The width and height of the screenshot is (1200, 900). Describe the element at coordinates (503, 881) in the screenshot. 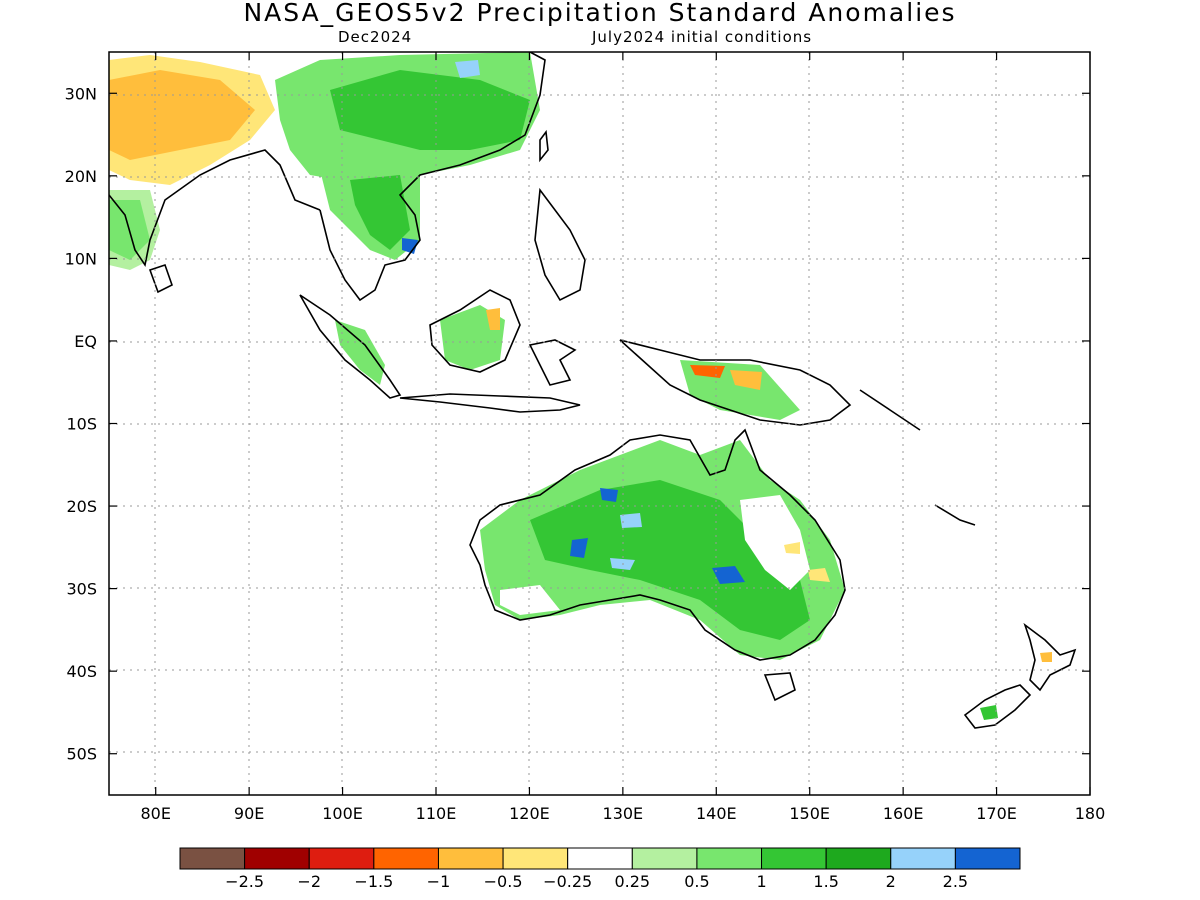

I see `colorbar-label: −0.5` at that location.